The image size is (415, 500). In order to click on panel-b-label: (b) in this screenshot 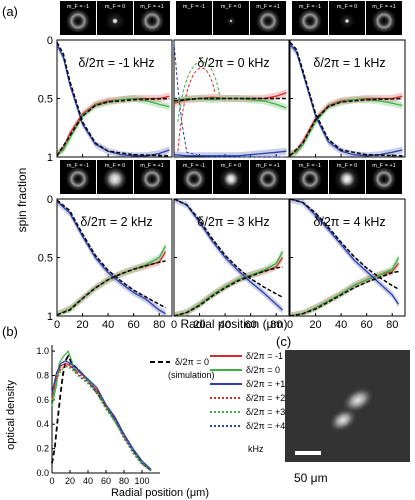, I will do `click(10, 331)`.